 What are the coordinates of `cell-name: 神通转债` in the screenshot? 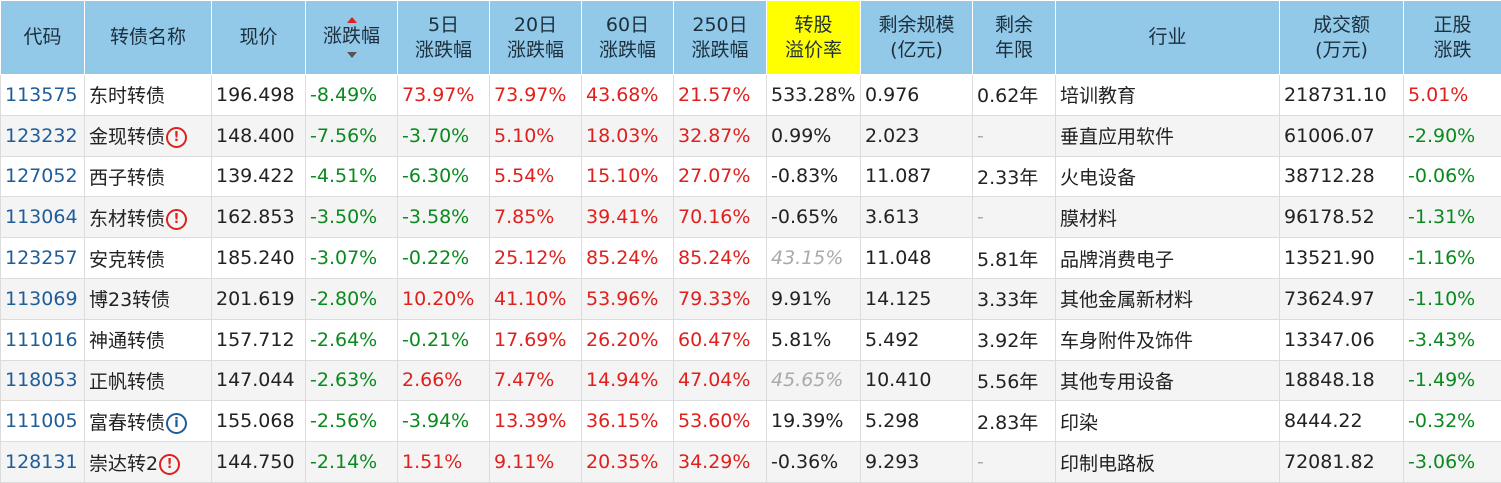 It's located at (148, 339).